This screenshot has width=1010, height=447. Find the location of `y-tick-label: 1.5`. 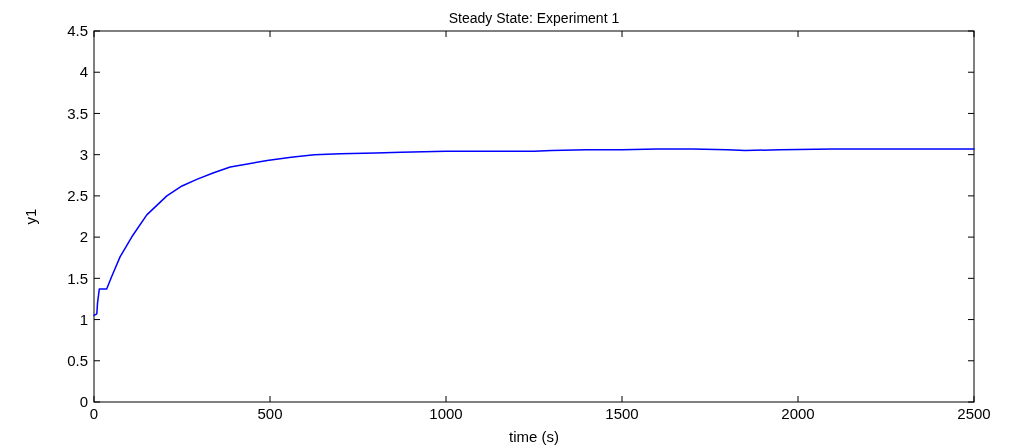

y-tick-label: 1.5 is located at coordinates (77, 278).